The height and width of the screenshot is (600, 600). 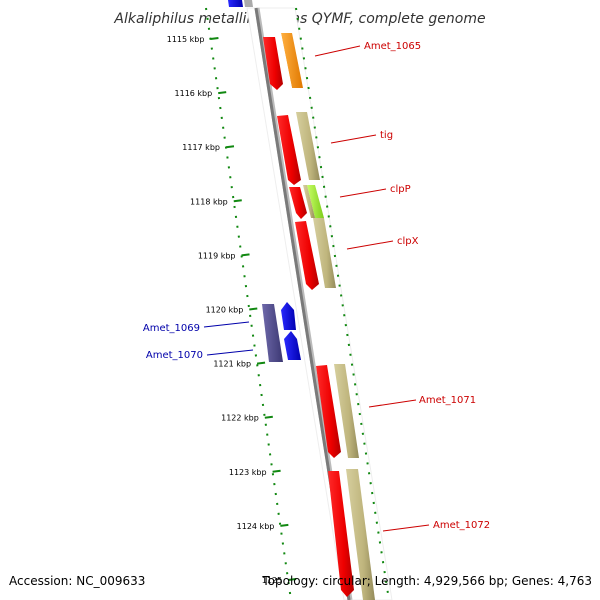 What do you see at coordinates (201, 147) in the screenshot?
I see `scale-label: 1117 kbp` at bounding box center [201, 147].